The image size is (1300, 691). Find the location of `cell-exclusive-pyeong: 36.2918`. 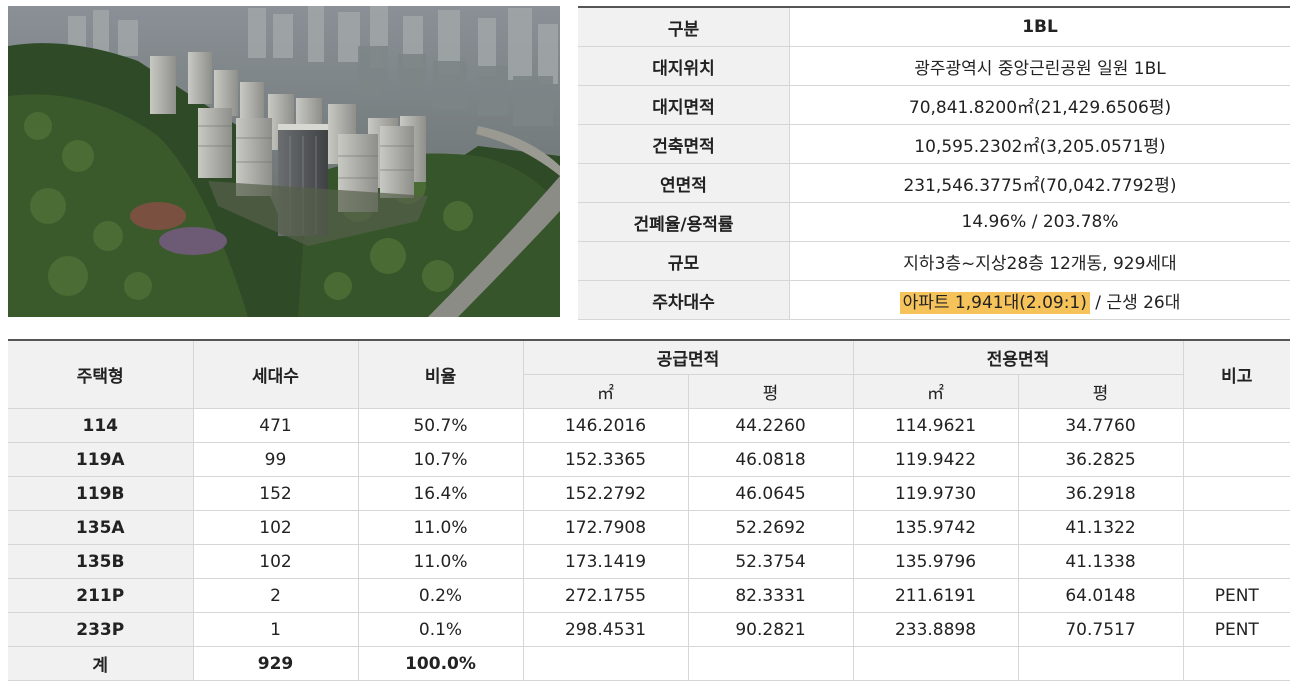

cell-exclusive-pyeong: 36.2918 is located at coordinates (1100, 493).